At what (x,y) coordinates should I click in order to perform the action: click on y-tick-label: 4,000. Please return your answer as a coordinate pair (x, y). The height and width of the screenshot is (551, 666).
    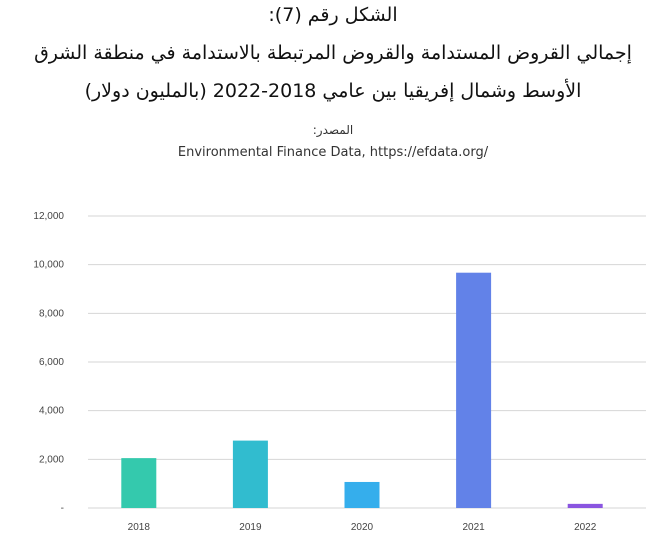
    Looking at the image, I should click on (51, 411).